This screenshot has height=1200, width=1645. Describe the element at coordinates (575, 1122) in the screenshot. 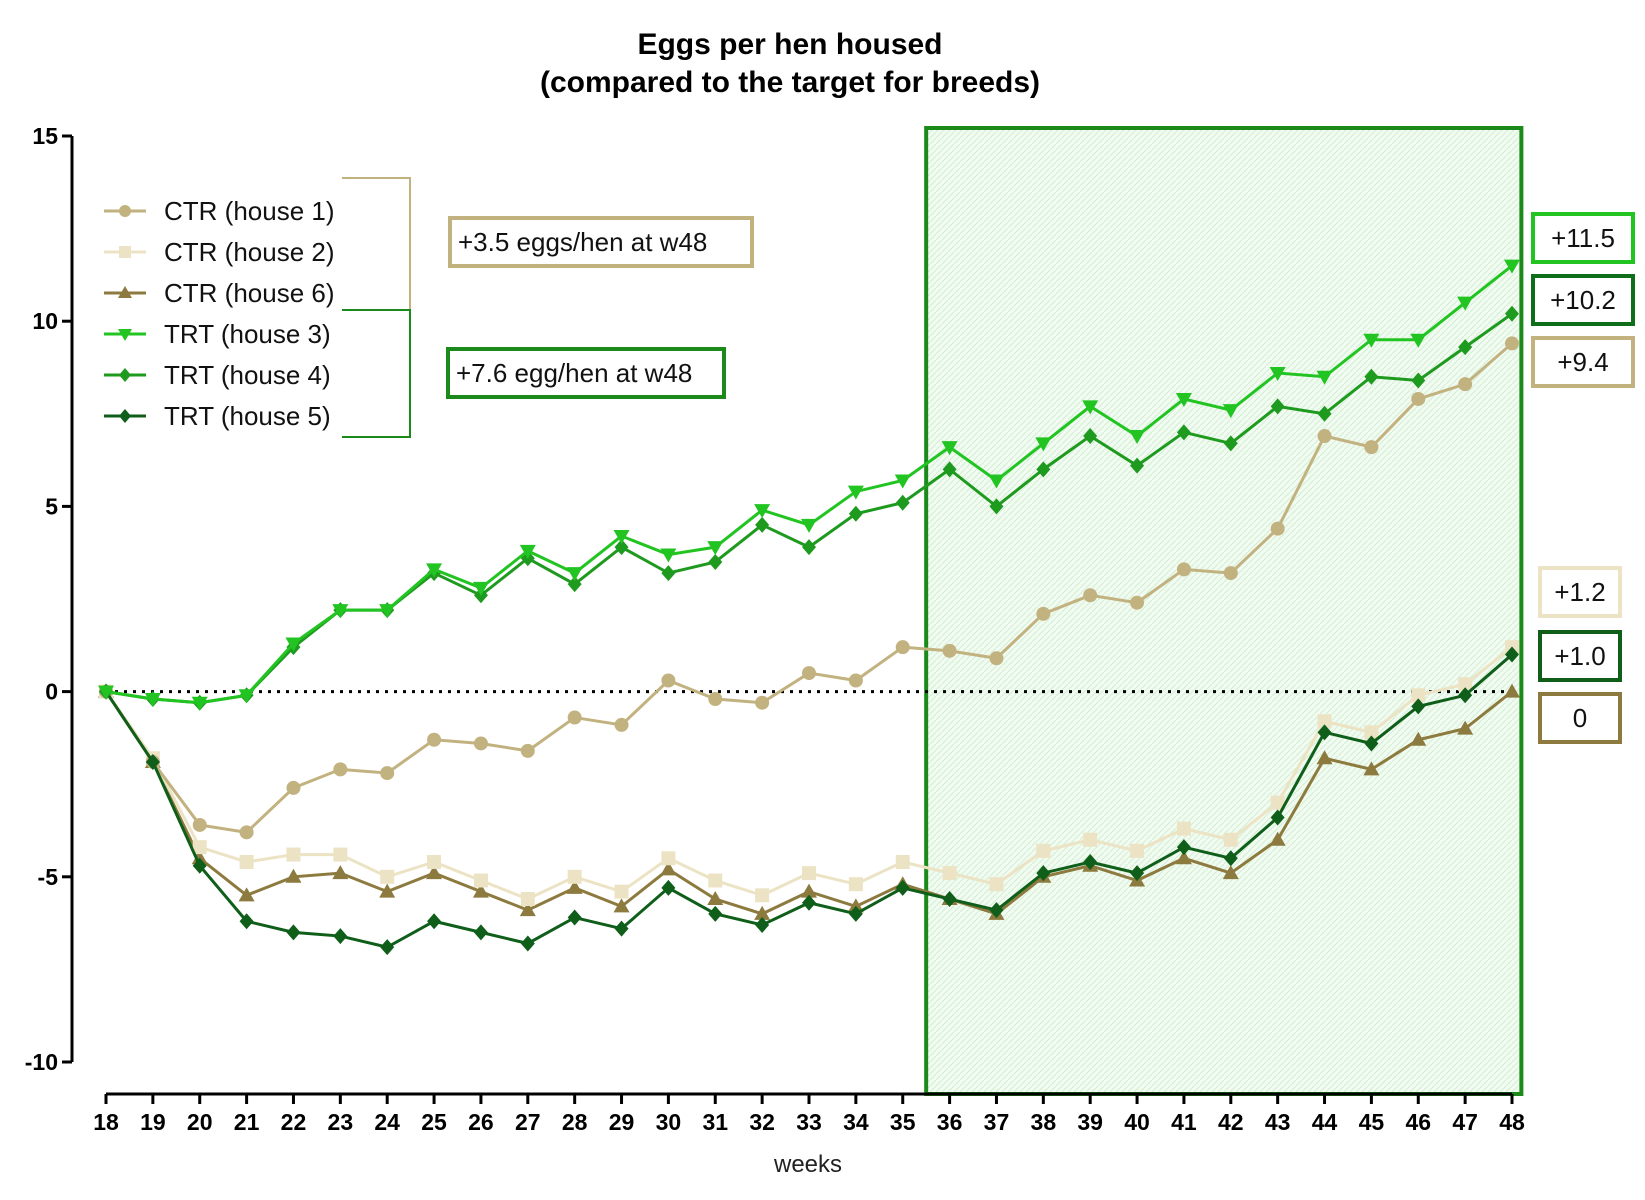

I see `x-tick-label: 28` at that location.